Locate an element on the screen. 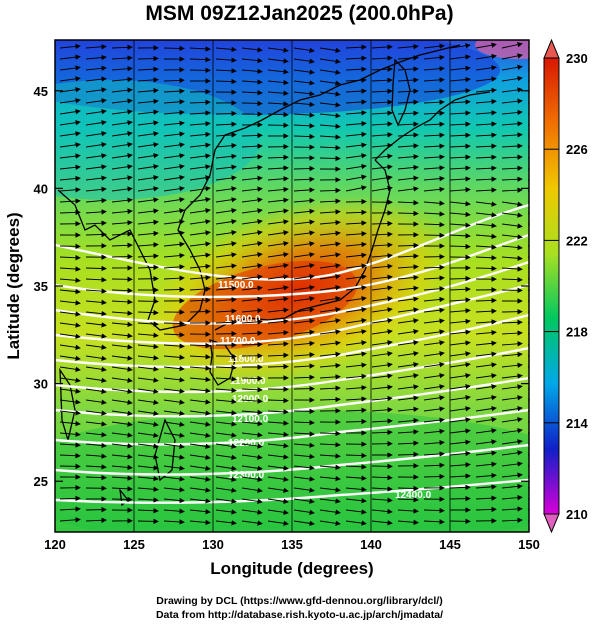  colorbar-tick-label: 222 is located at coordinates (577, 240).